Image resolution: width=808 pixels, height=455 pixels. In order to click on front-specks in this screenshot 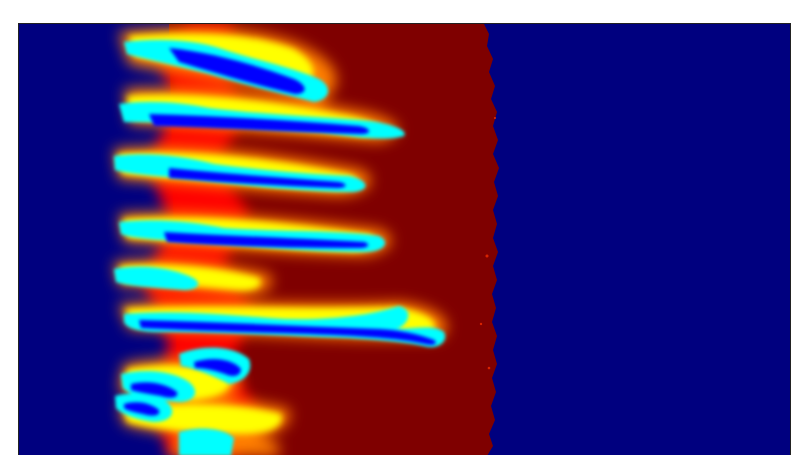, I will do `click(488, 243)`.